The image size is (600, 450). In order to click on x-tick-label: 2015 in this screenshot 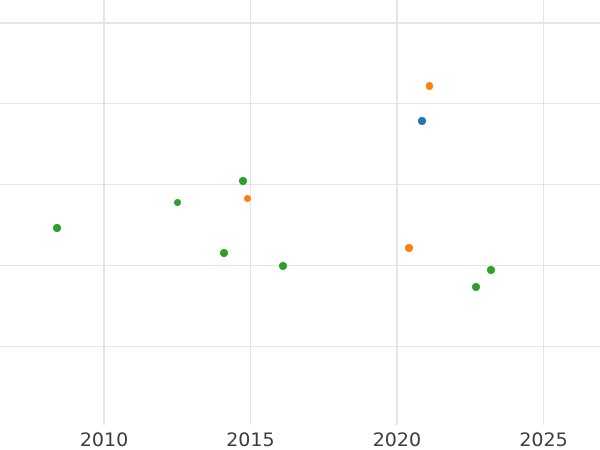, I will do `click(250, 439)`.